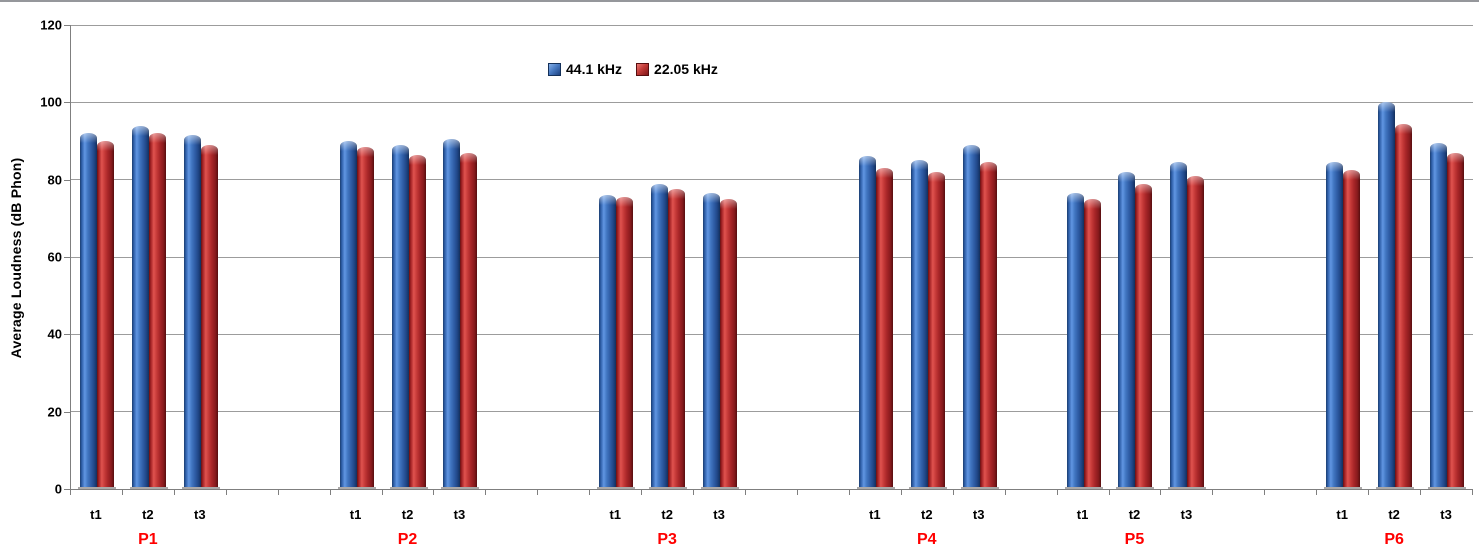  I want to click on bar-22-05-khz-p2-t1, so click(365, 318).